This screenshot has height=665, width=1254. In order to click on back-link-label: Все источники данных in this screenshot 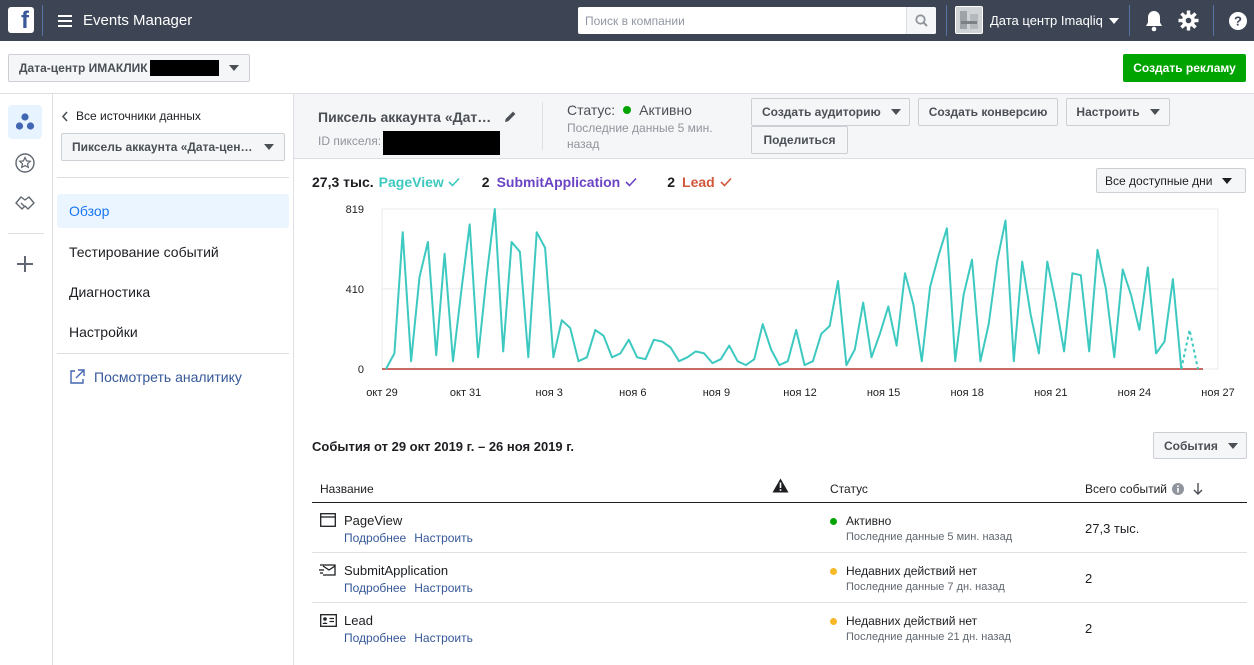, I will do `click(138, 116)`.